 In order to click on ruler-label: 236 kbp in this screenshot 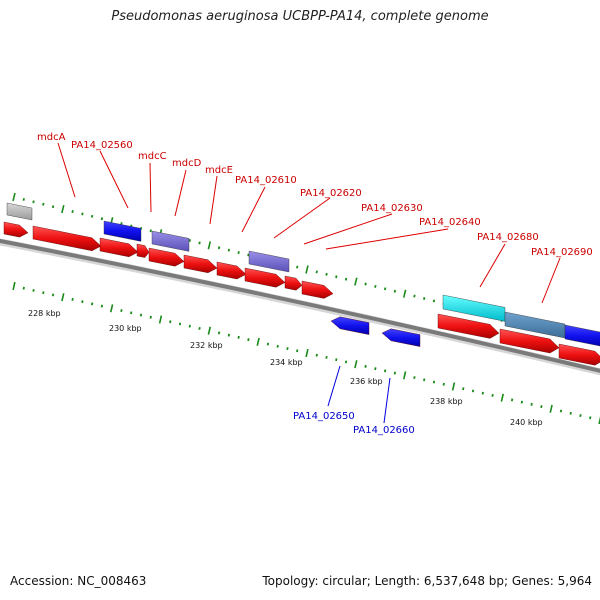, I will do `click(366, 381)`.